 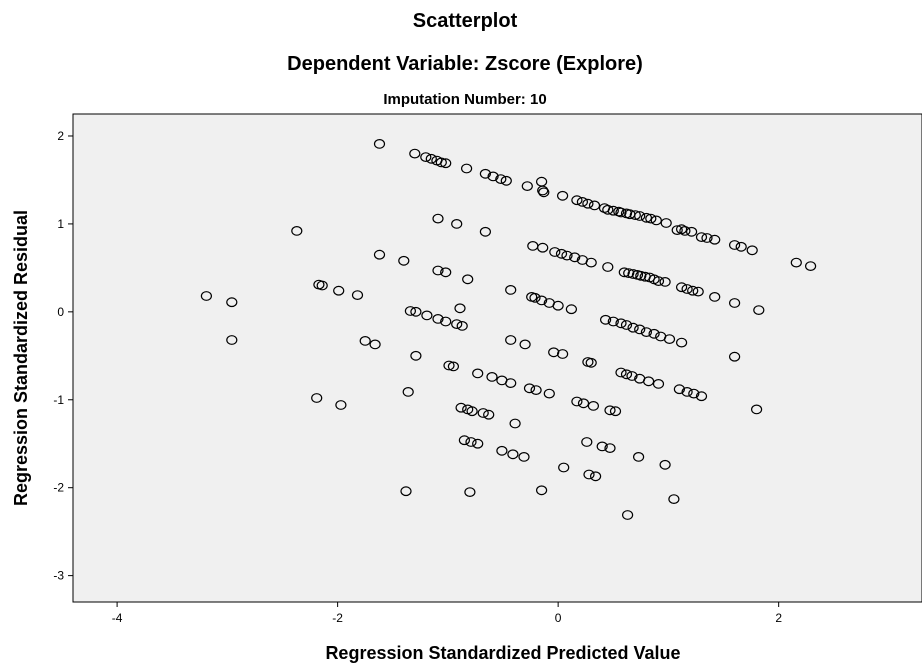 I want to click on x-tick-label: 0, so click(x=558, y=618).